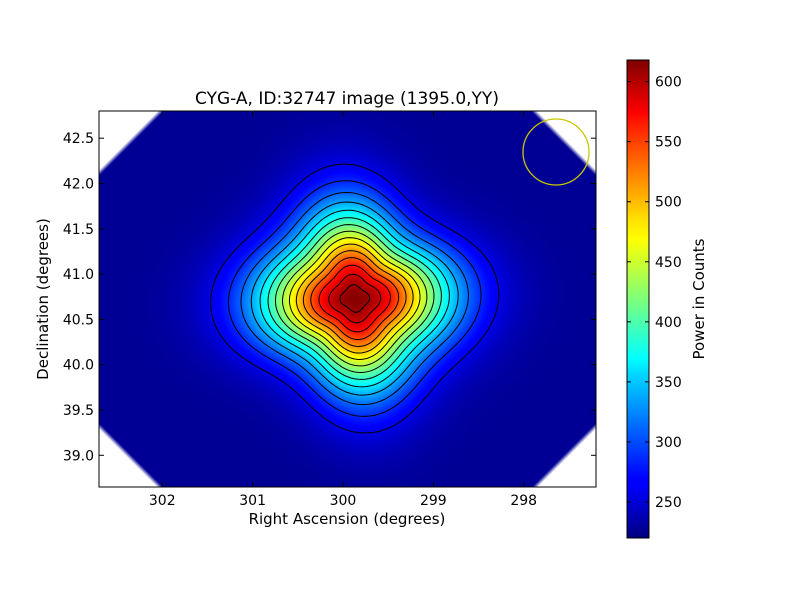 The width and height of the screenshot is (800, 600). What do you see at coordinates (668, 83) in the screenshot?
I see `colorbar-tick-label: 600` at bounding box center [668, 83].